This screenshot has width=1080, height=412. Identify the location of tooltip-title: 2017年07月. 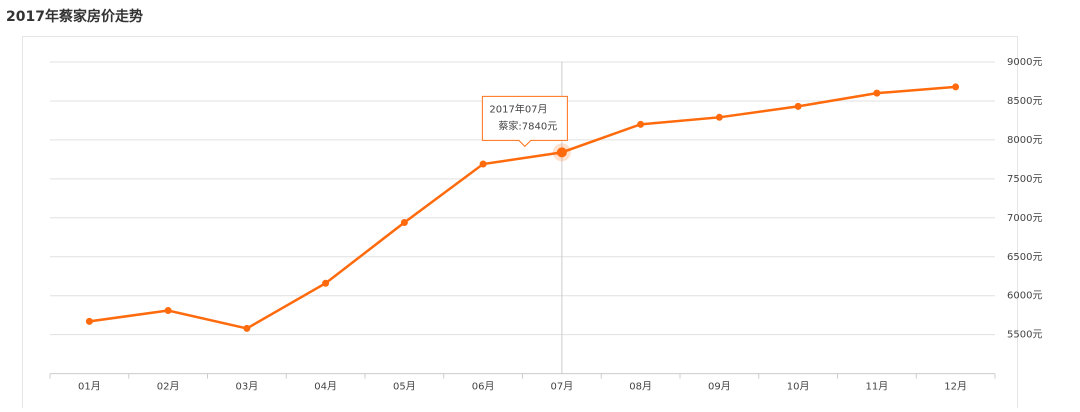
(518, 108).